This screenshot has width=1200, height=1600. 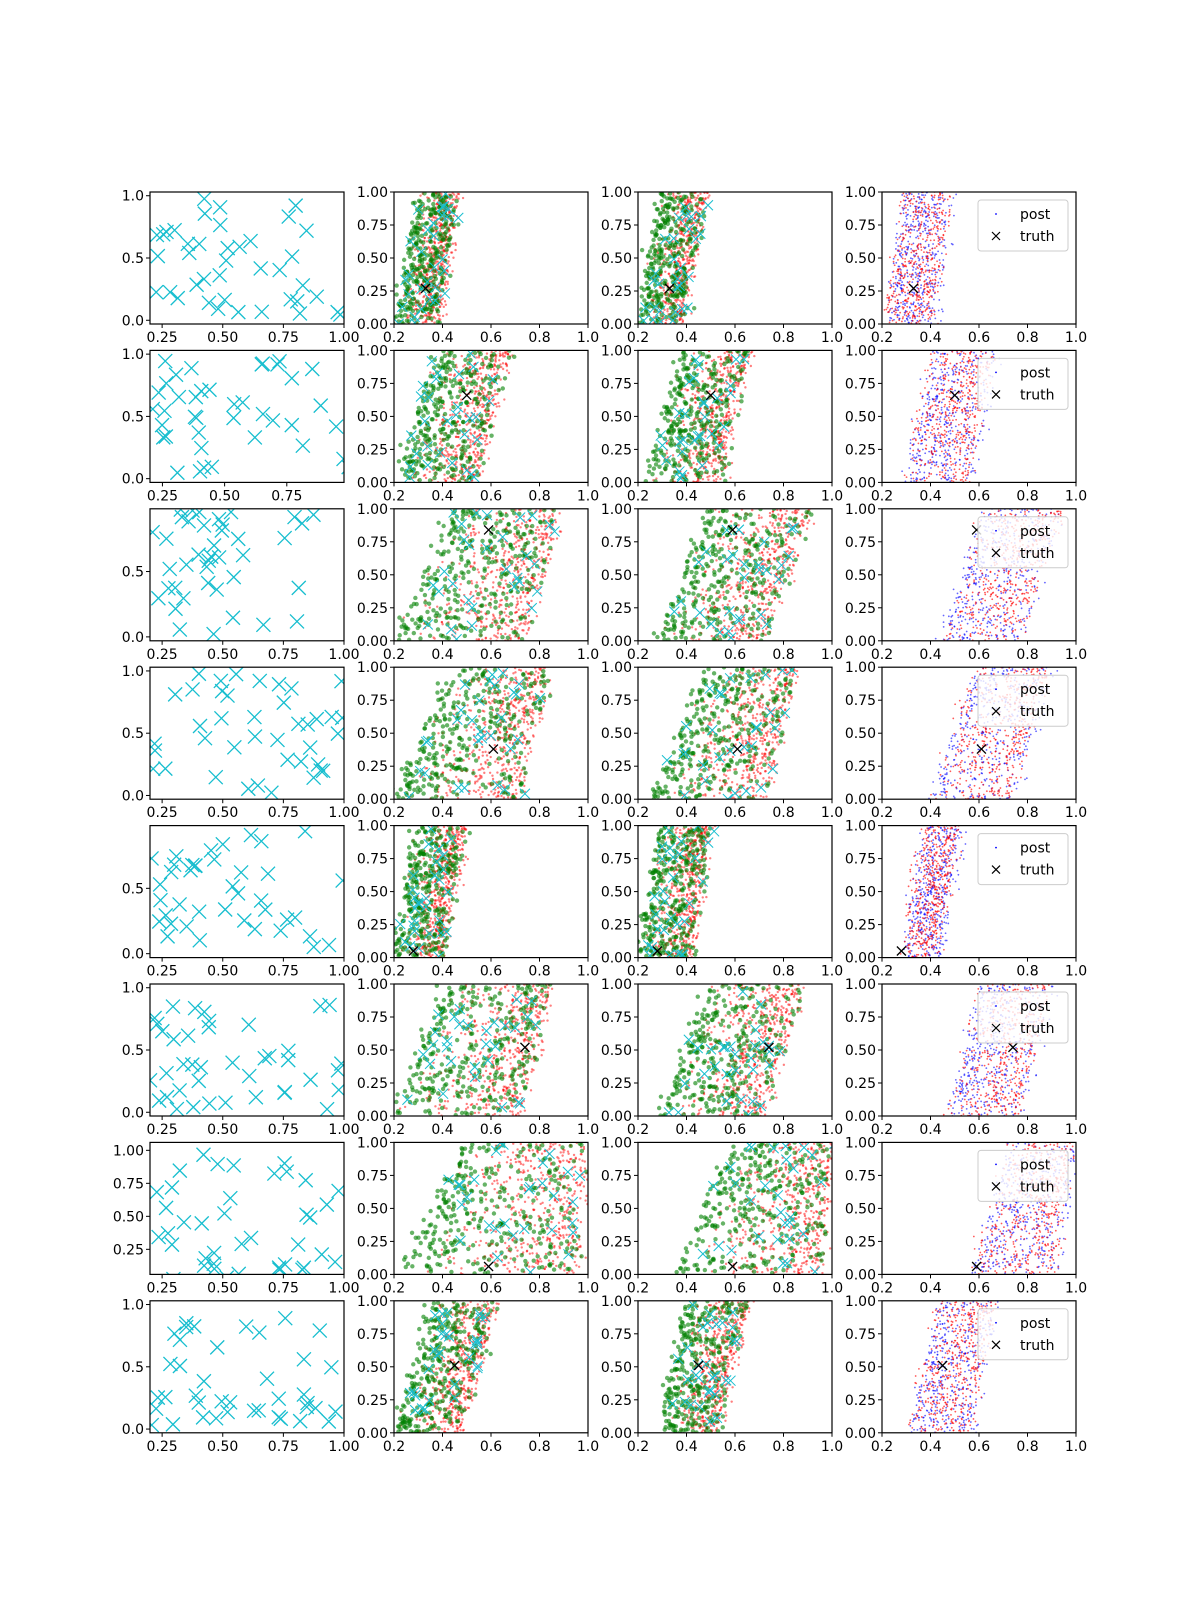 What do you see at coordinates (286, 496) in the screenshot?
I see `x-tick-label: 0.75` at bounding box center [286, 496].